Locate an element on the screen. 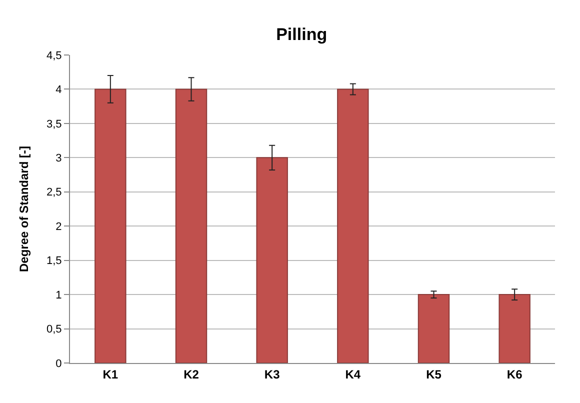 This screenshot has height=403, width=580. y-tick-label: 0,5 is located at coordinates (54, 330).